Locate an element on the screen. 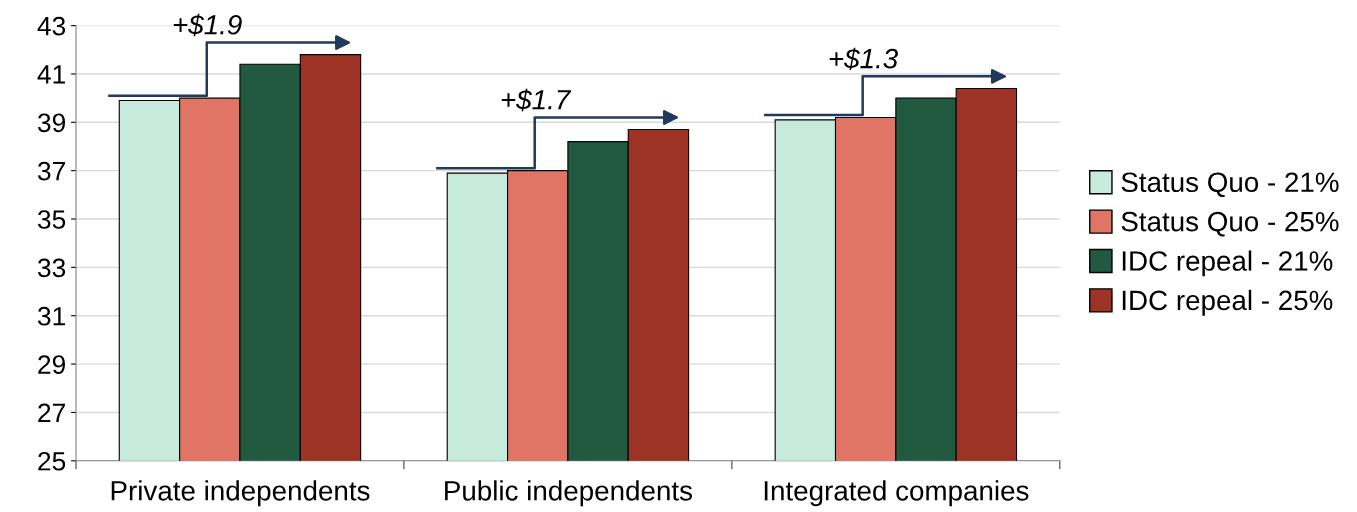  y-tick-label: 41 is located at coordinates (51, 74).